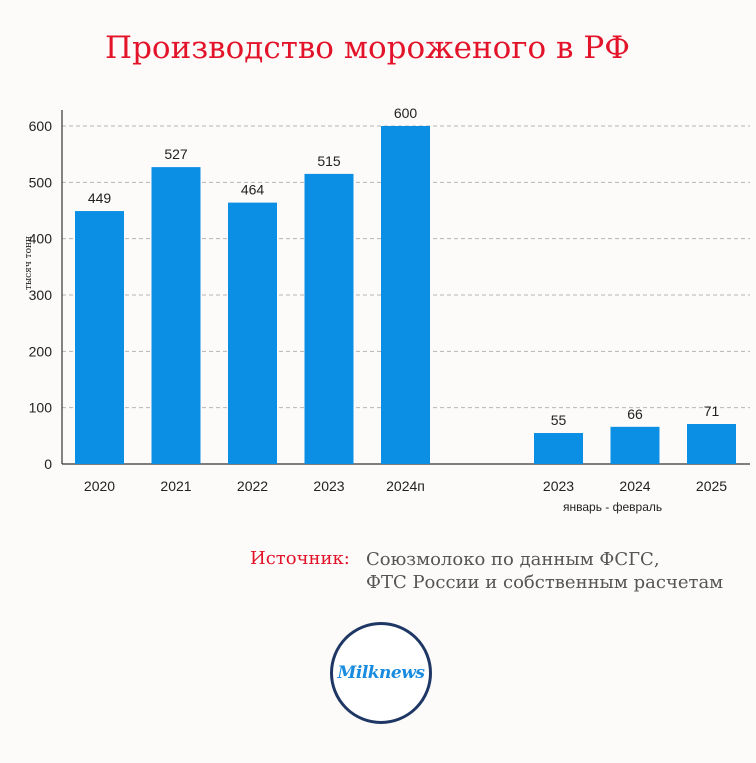  What do you see at coordinates (559, 420) in the screenshot?
I see `data-label: 55` at bounding box center [559, 420].